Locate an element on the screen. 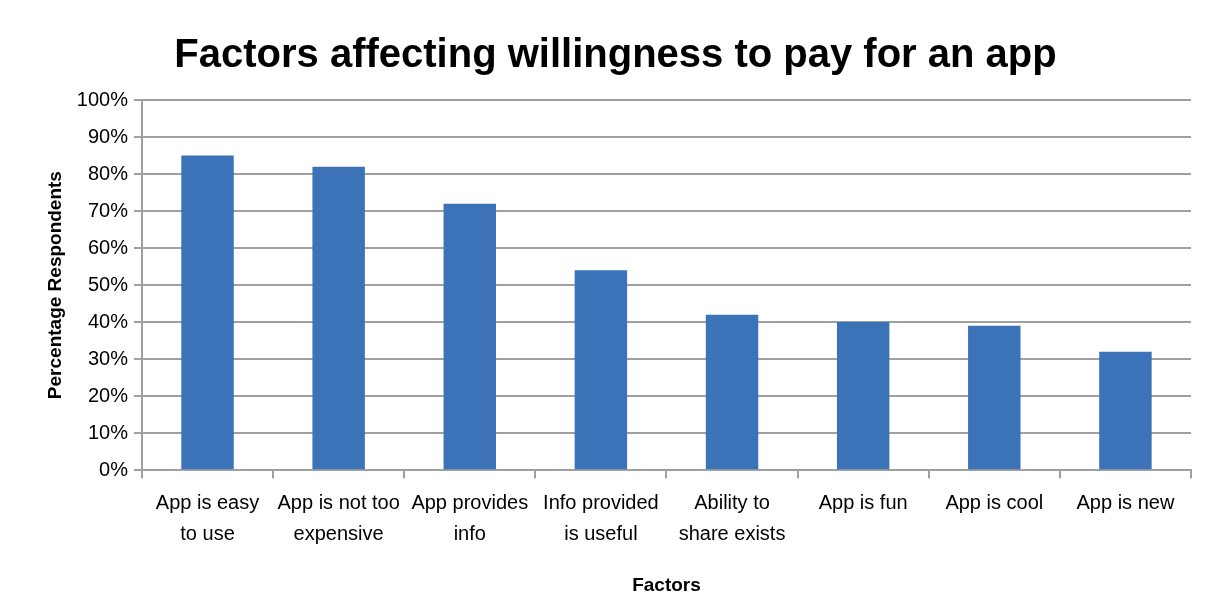 This screenshot has width=1213, height=615. x-tick-label: App provides info is located at coordinates (470, 518).